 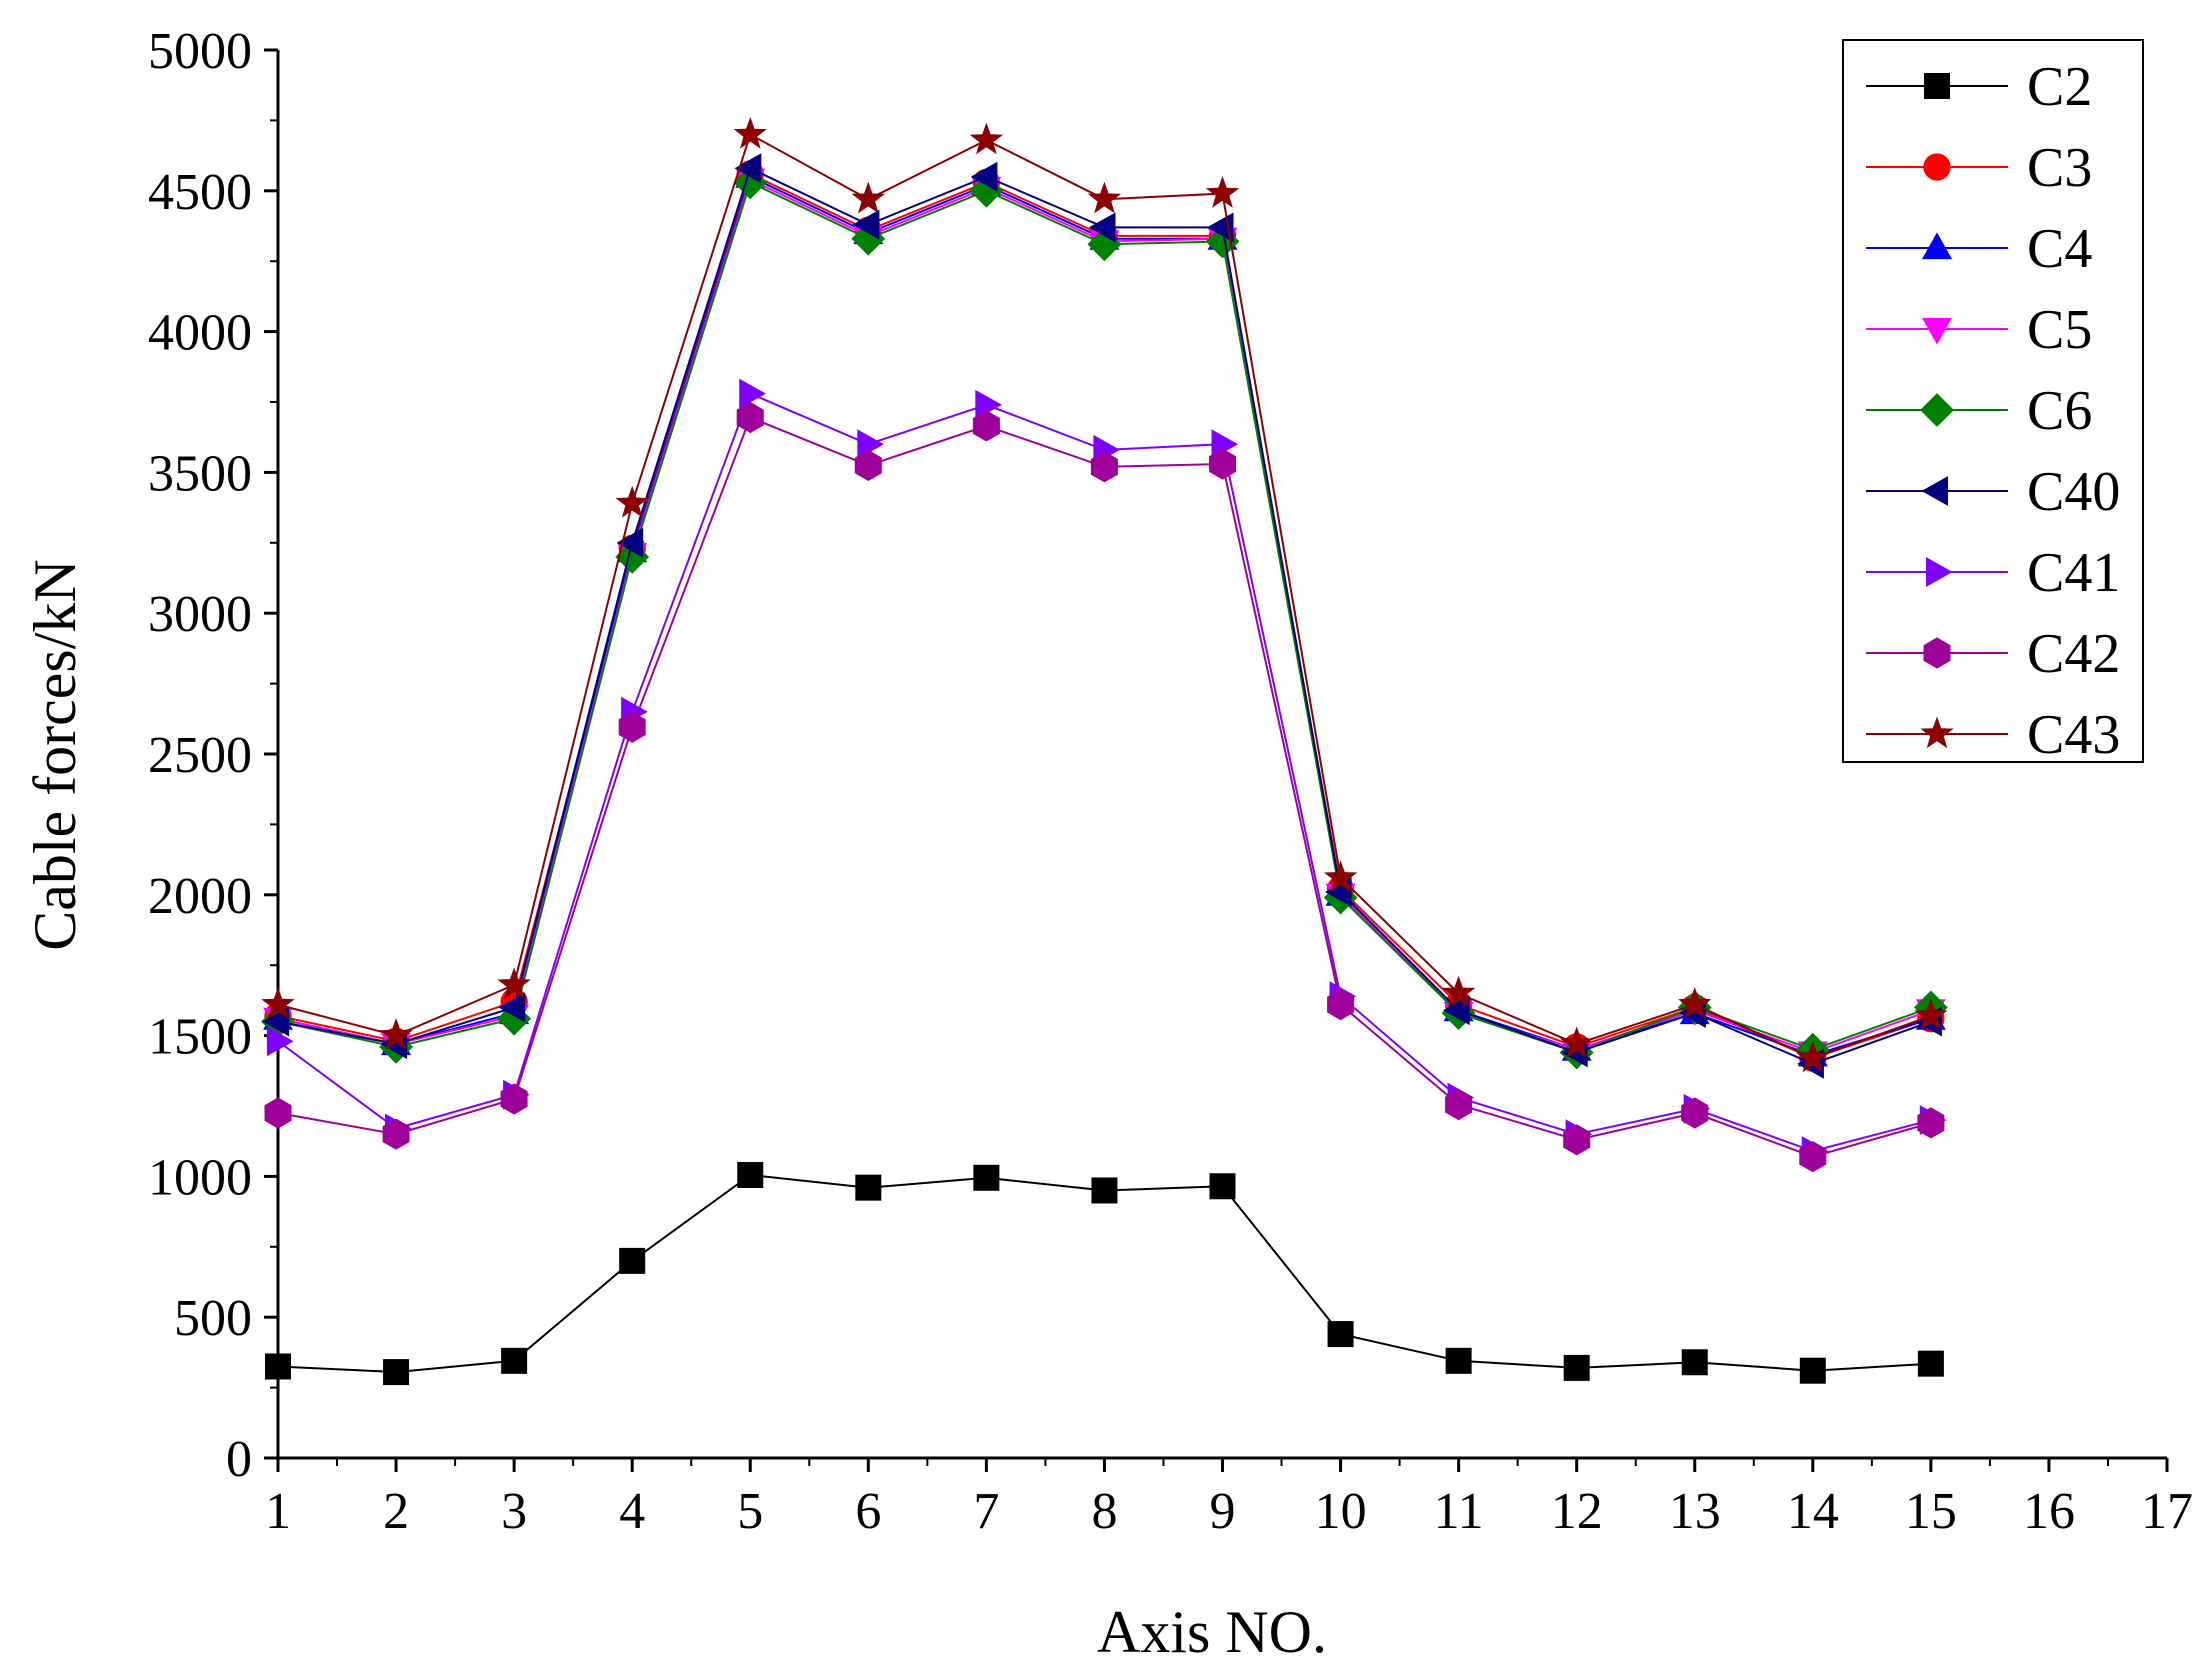 What do you see at coordinates (1937, 86) in the screenshot?
I see `legend-marker-c2` at bounding box center [1937, 86].